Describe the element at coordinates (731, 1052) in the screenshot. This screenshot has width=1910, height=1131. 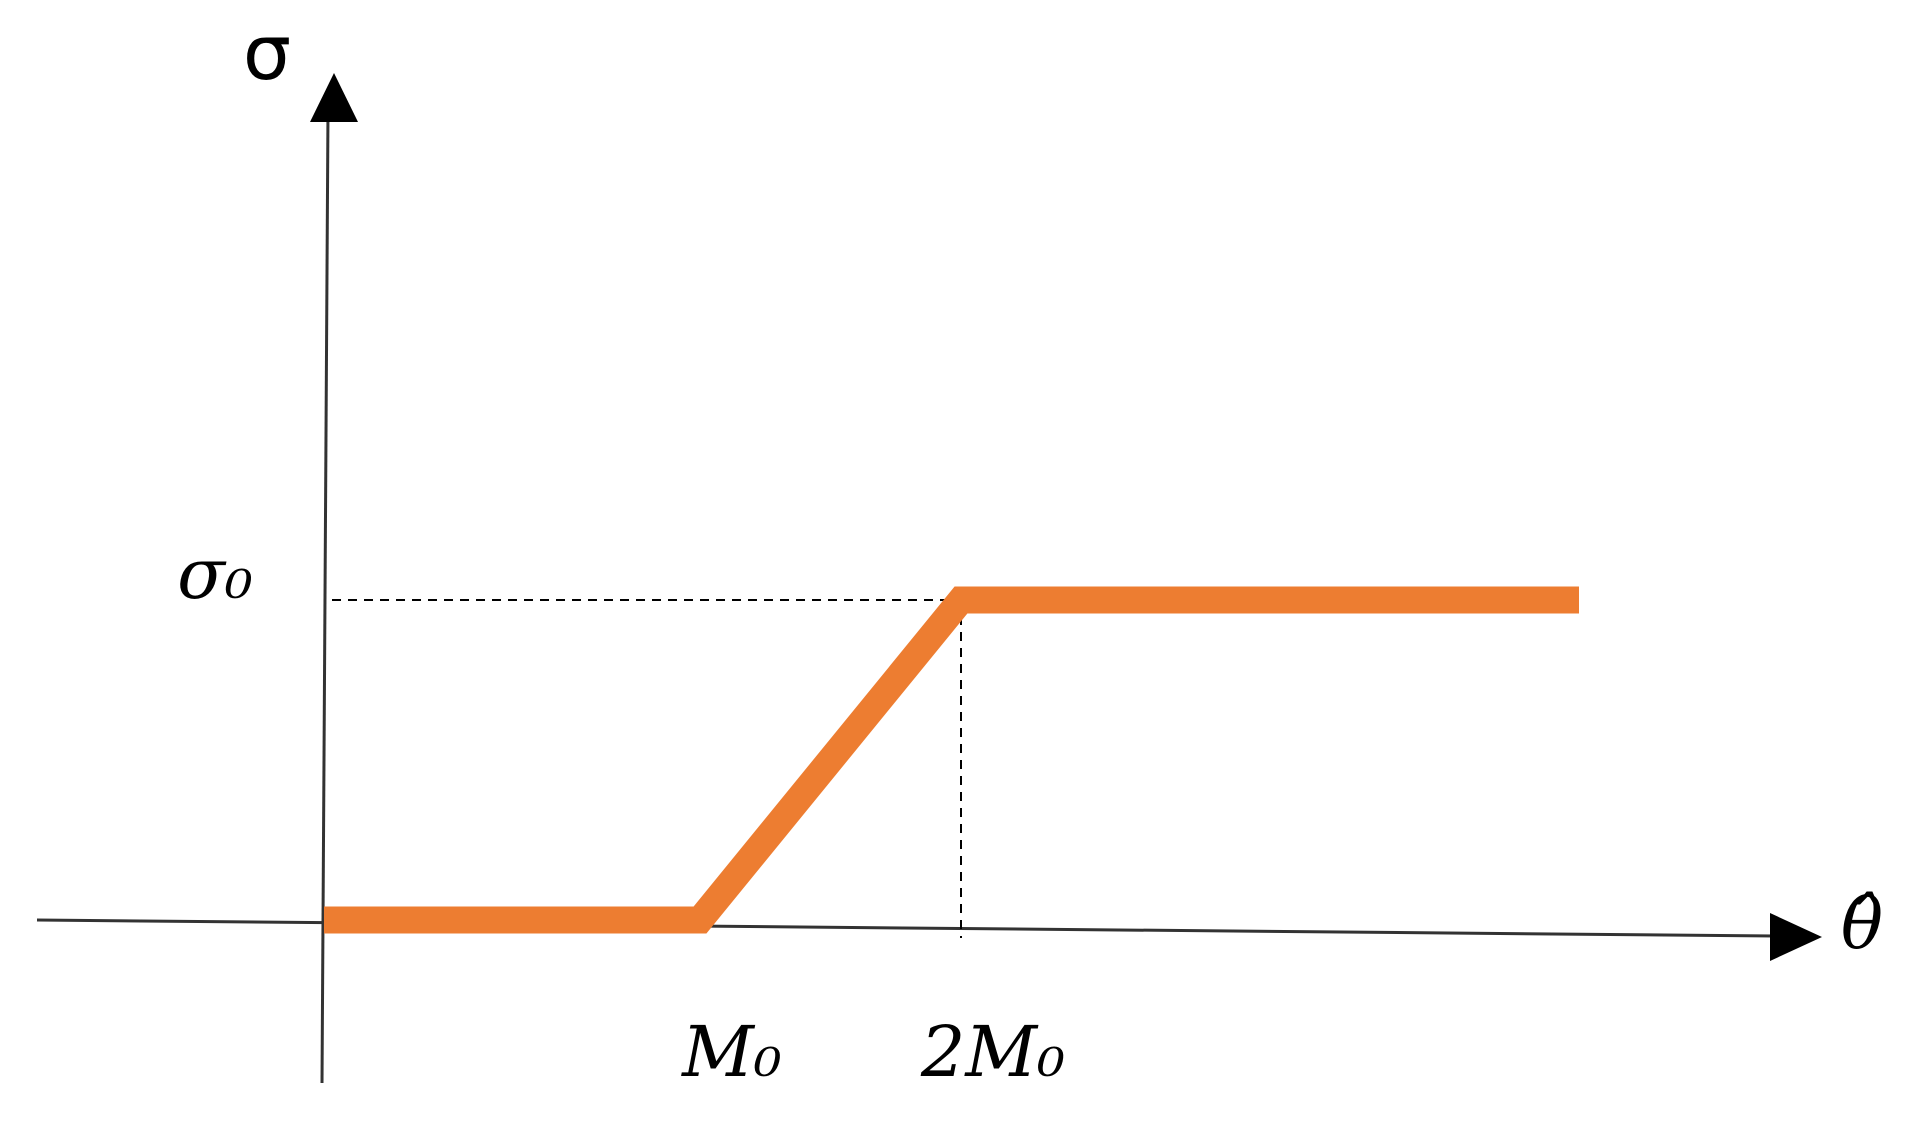
I see `marker-label: M₀` at that location.